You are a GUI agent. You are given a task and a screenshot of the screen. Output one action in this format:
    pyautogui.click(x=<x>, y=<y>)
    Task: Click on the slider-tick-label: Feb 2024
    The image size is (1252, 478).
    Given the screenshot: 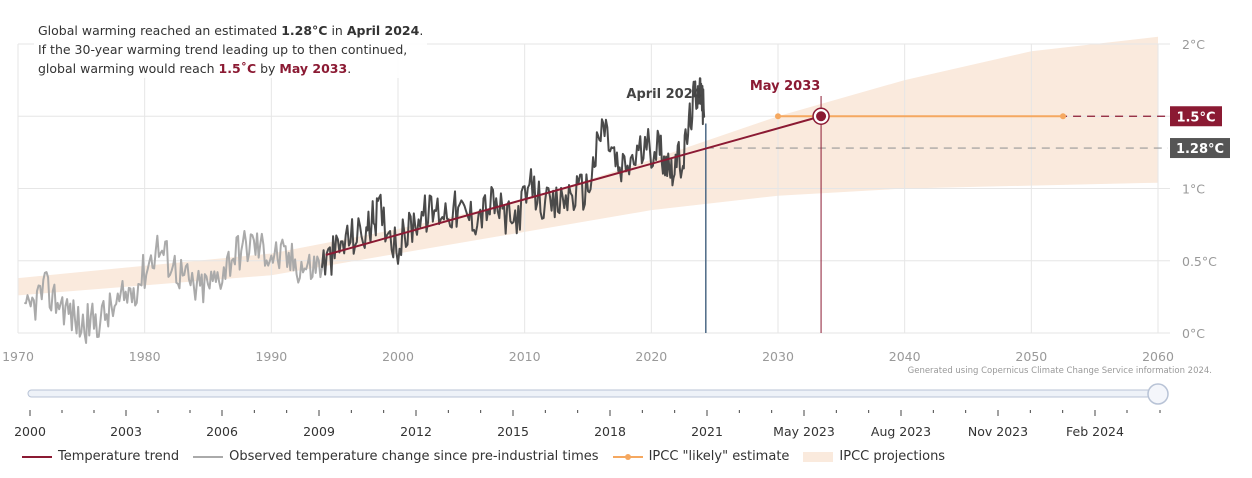 What is the action you would take?
    pyautogui.click(x=1095, y=431)
    